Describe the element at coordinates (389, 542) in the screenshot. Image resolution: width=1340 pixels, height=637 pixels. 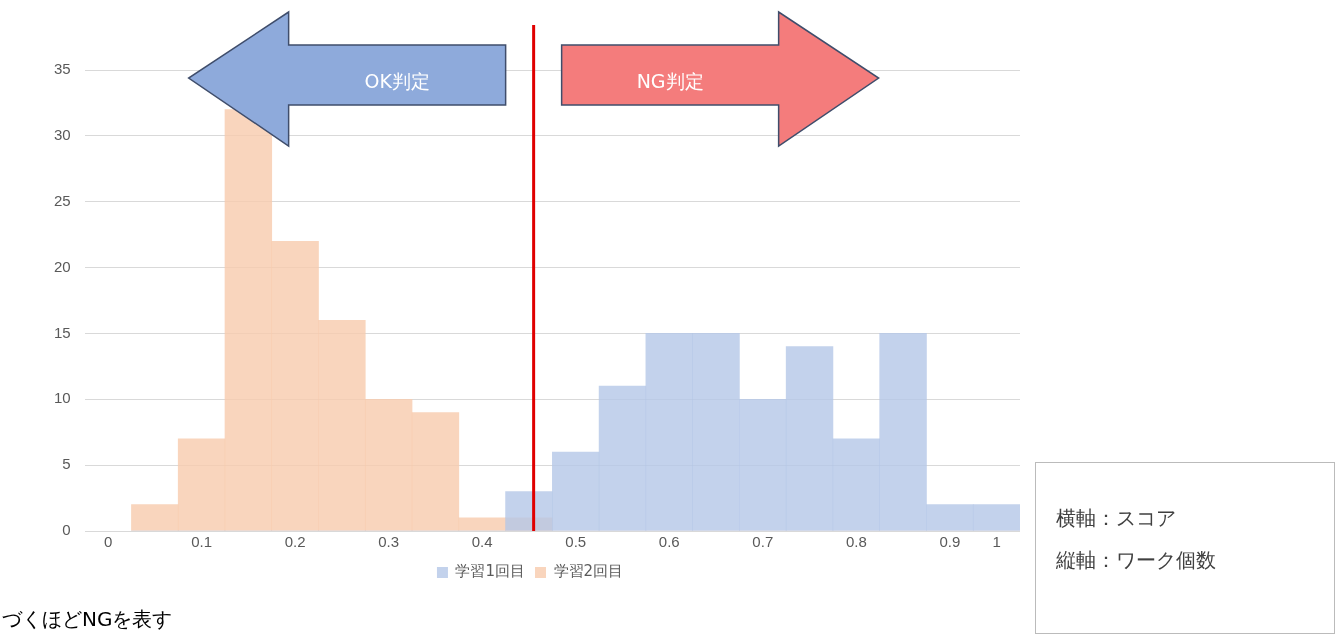
I see `x-tick-label: 0.3` at that location.